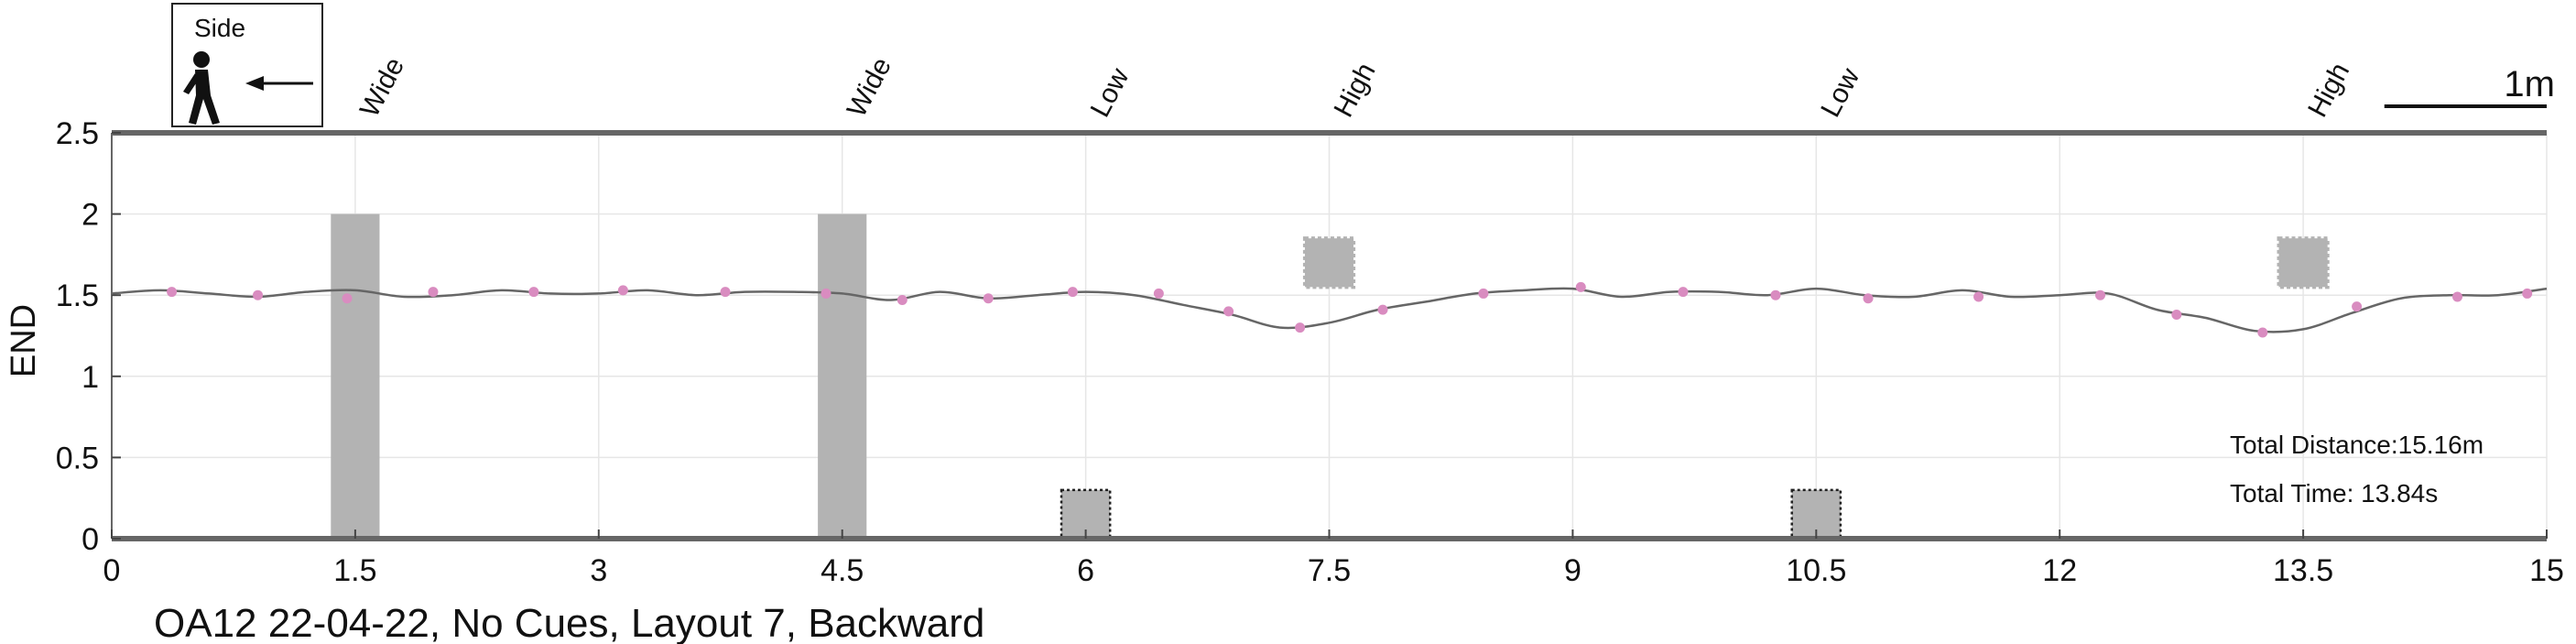  What do you see at coordinates (1816, 570) in the screenshot?
I see `x-tick-label: 10.5` at bounding box center [1816, 570].